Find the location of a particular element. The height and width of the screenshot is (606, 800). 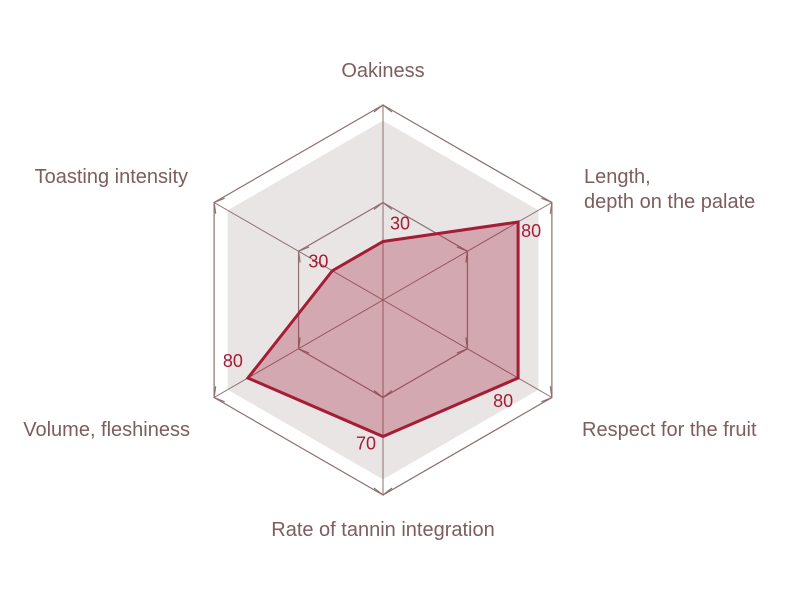

axis-label: Rate of tannin integration is located at coordinates (383, 530).